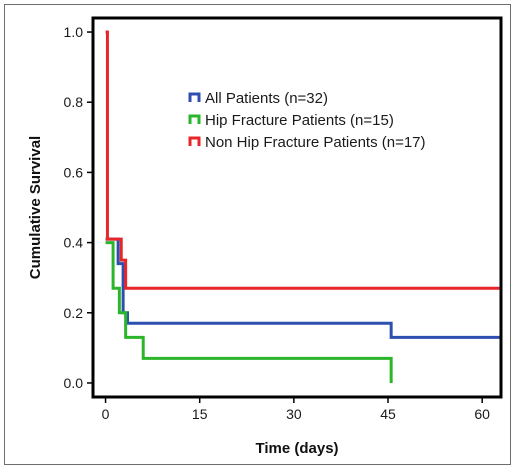 The height and width of the screenshot is (471, 517). What do you see at coordinates (294, 414) in the screenshot?
I see `x-tick-label: 30` at bounding box center [294, 414].